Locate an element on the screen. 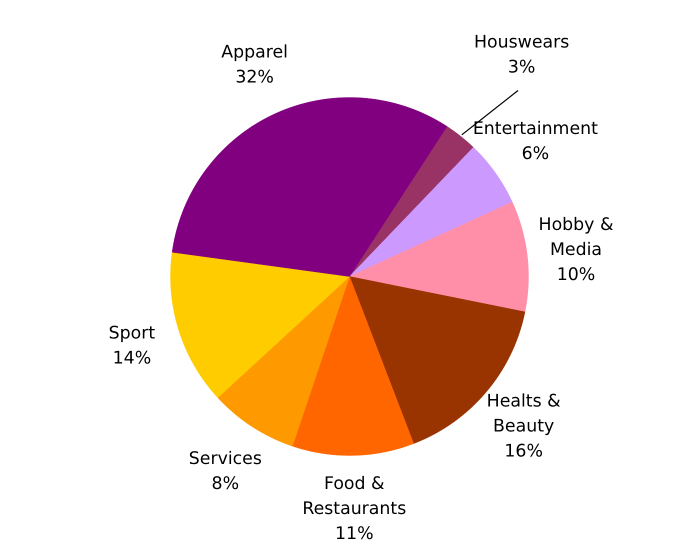 Image resolution: width=698 pixels, height=552 pixels. slice-label: Apparel is located at coordinates (254, 52).